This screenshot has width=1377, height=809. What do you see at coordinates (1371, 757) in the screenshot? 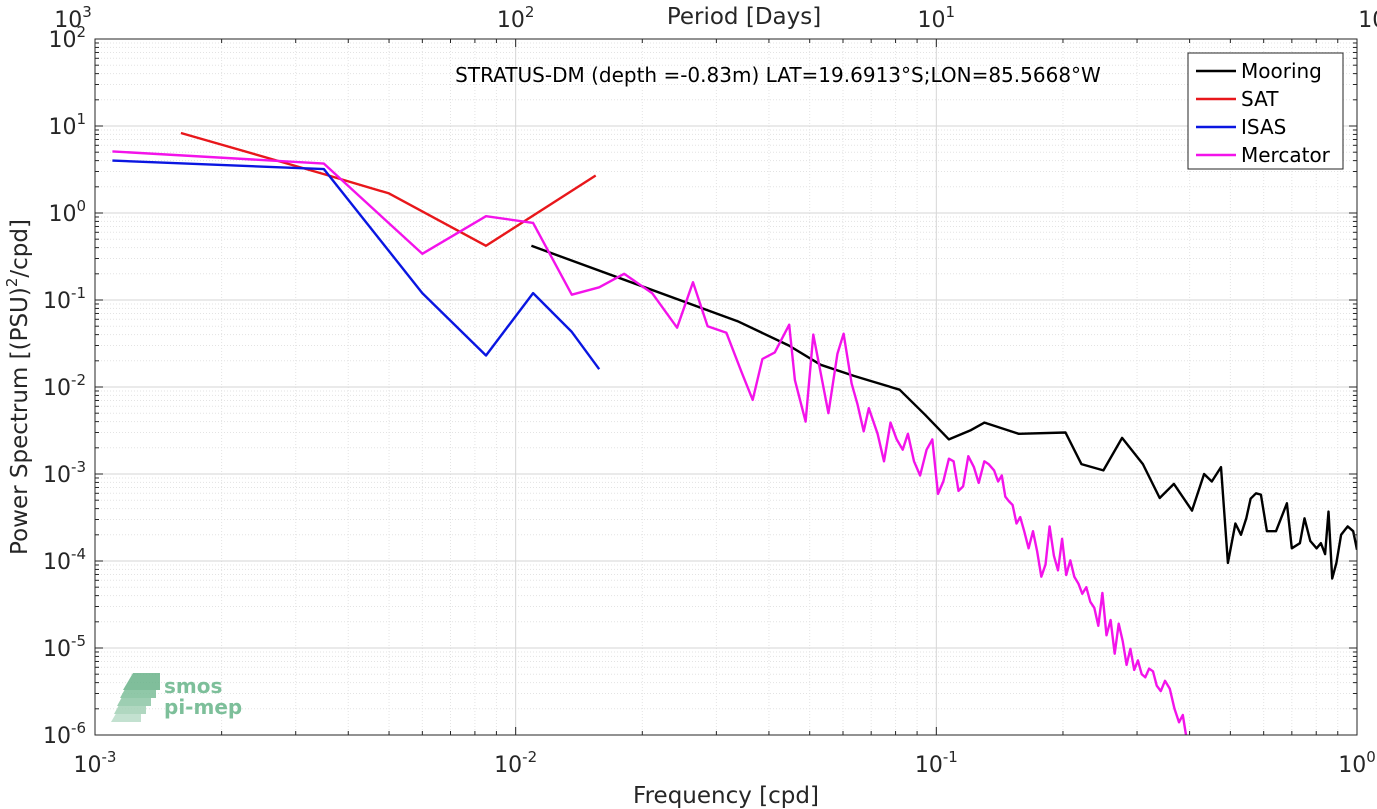
I see `x-tick-label-exponent: 0` at bounding box center [1371, 757].